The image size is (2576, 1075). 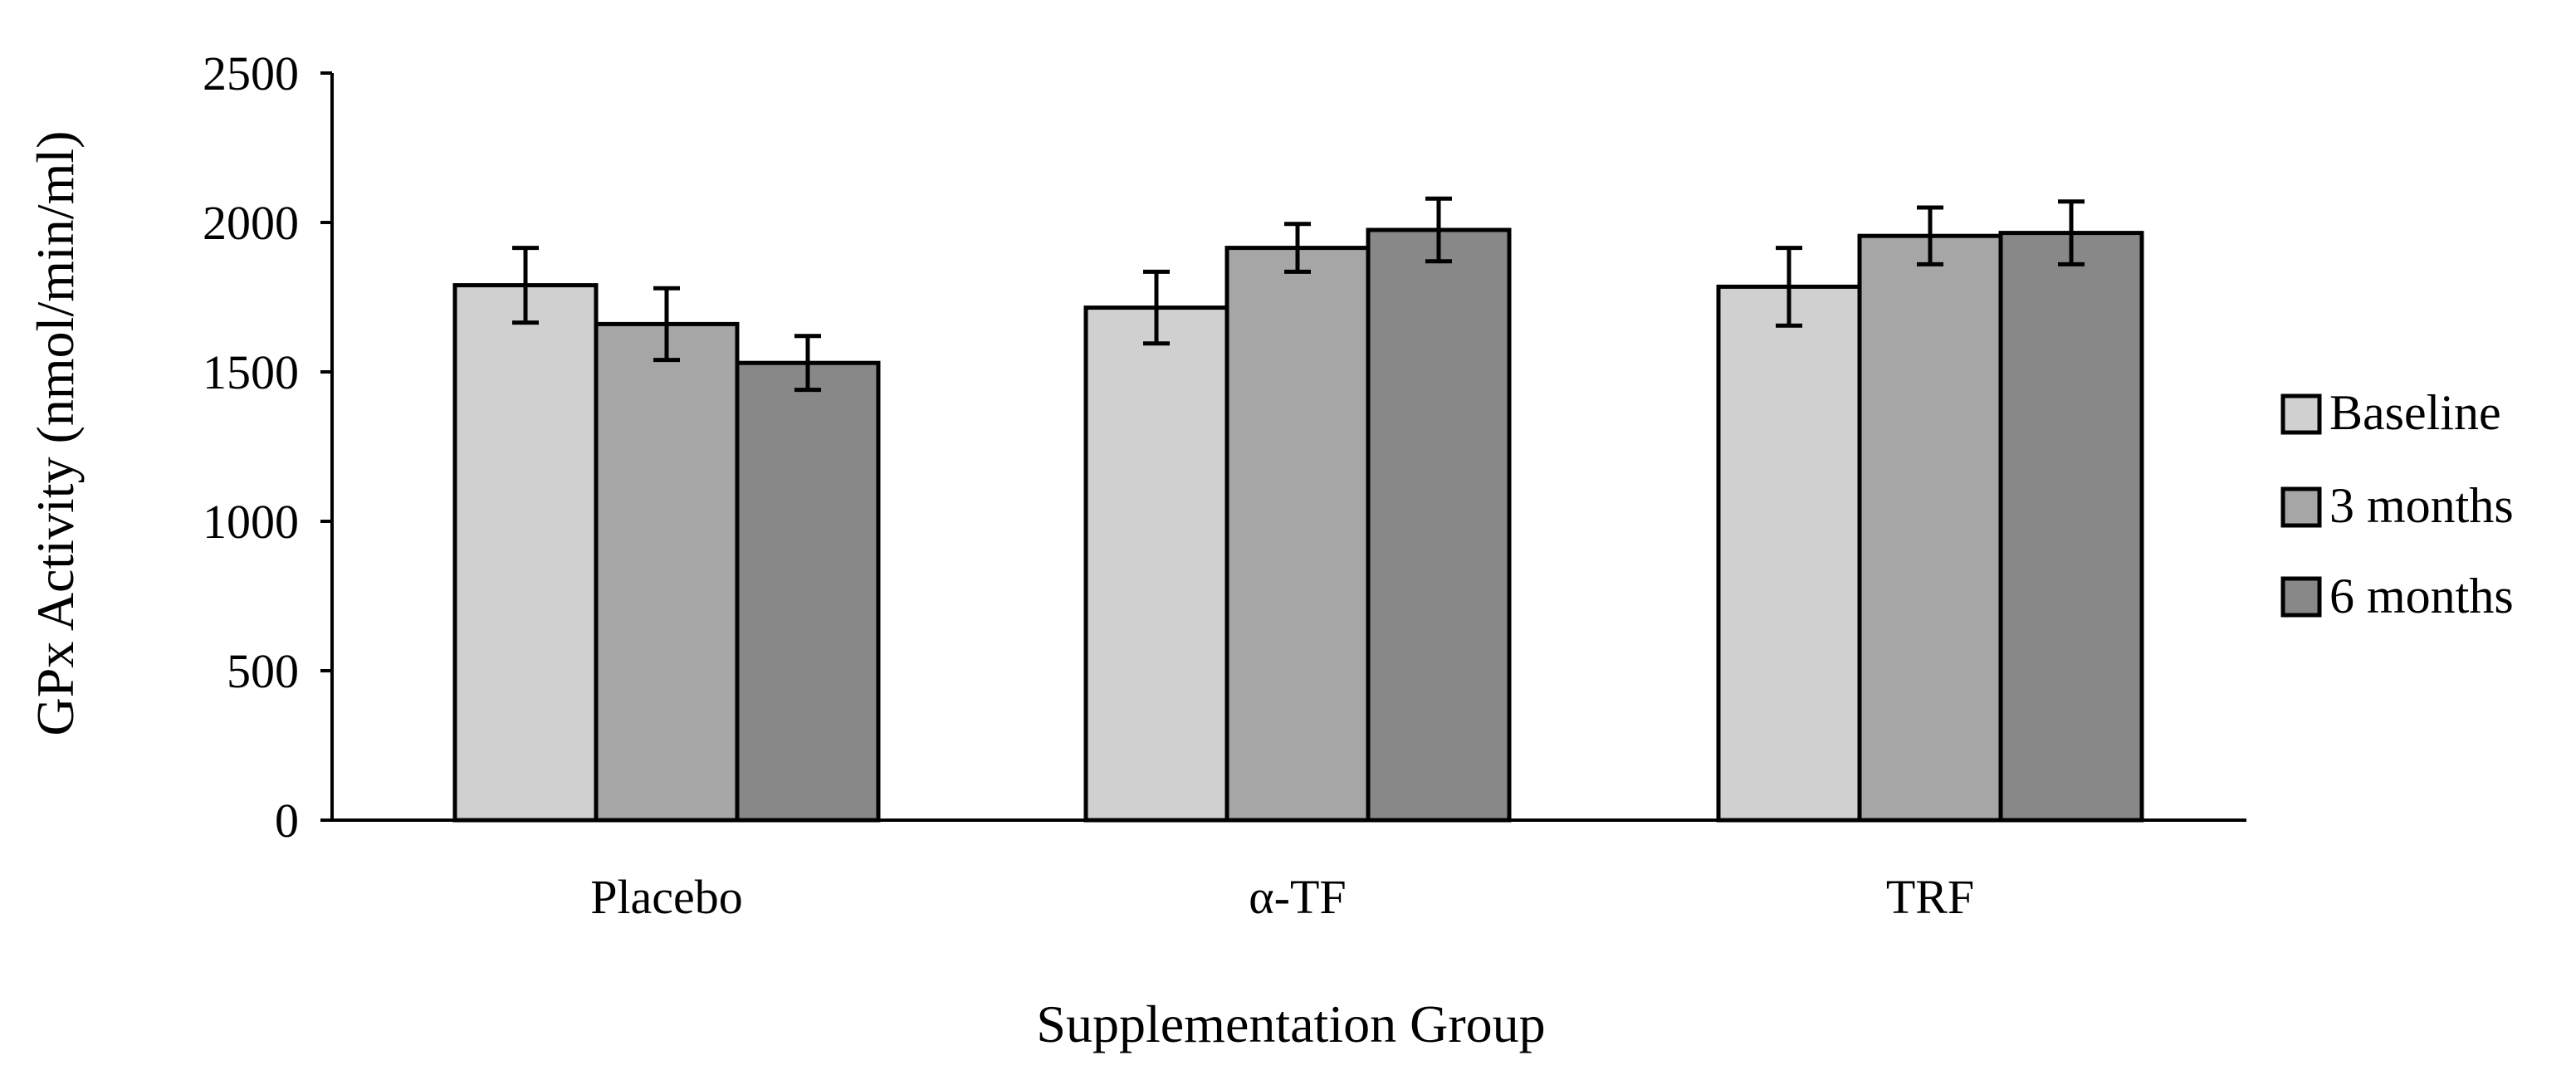 I want to click on legend-swatch-6-months, so click(x=2301, y=597).